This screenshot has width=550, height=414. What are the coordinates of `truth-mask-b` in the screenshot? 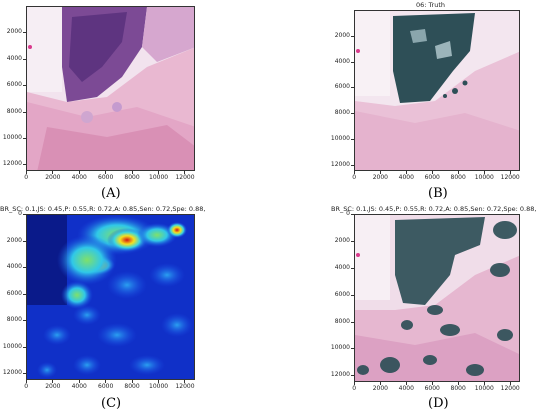 It's located at (437, 90).